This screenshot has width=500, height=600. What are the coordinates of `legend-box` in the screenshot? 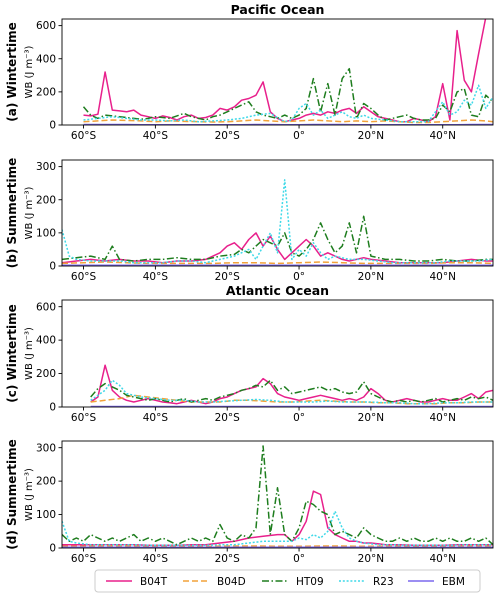 It's located at (287, 581).